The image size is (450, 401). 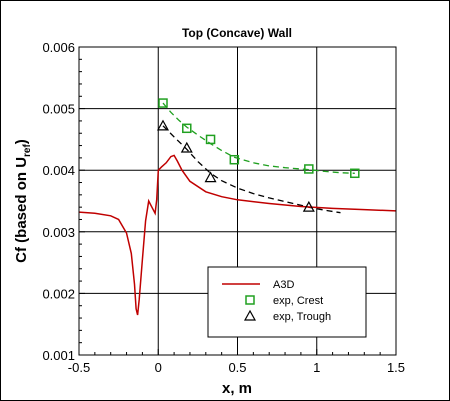 I want to click on y-tick-label: 0.004, so click(x=58, y=170).